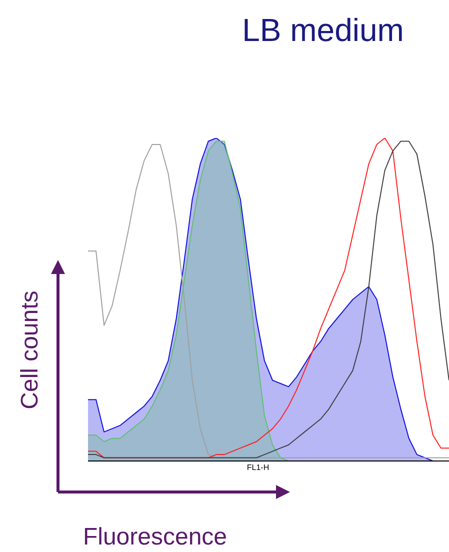  I want to click on y-axis-title: Cell counts, so click(30, 350).